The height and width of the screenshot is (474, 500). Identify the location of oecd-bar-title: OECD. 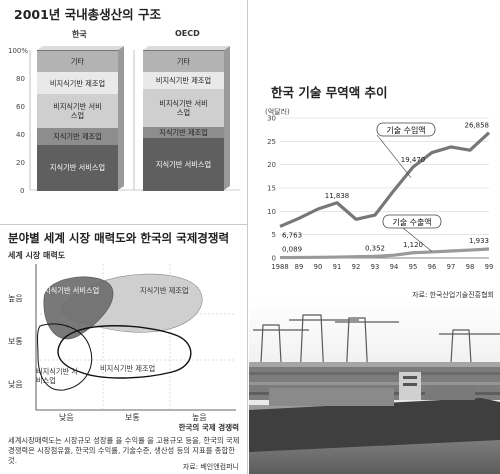
(187, 33).